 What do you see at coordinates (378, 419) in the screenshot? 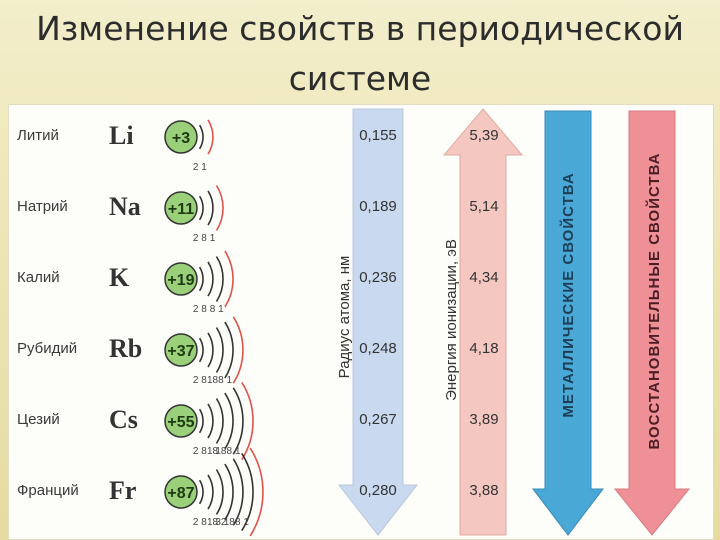
I see `radius-value: 0,267` at bounding box center [378, 419].